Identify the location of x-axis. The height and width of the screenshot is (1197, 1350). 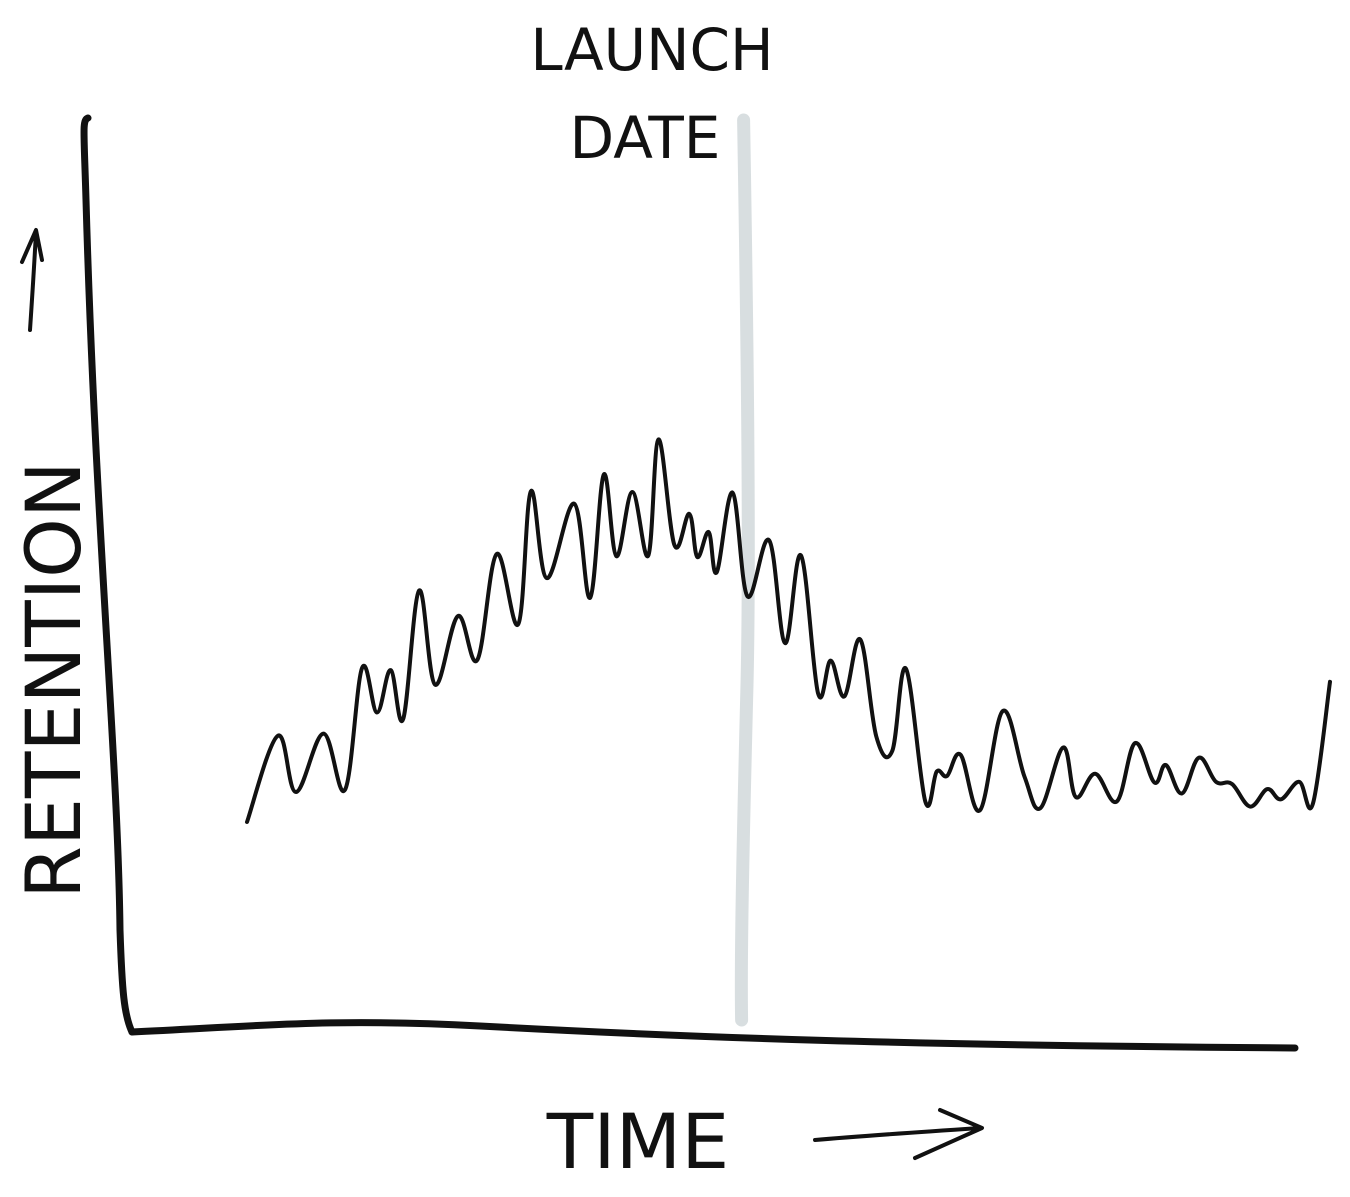
(713, 1035).